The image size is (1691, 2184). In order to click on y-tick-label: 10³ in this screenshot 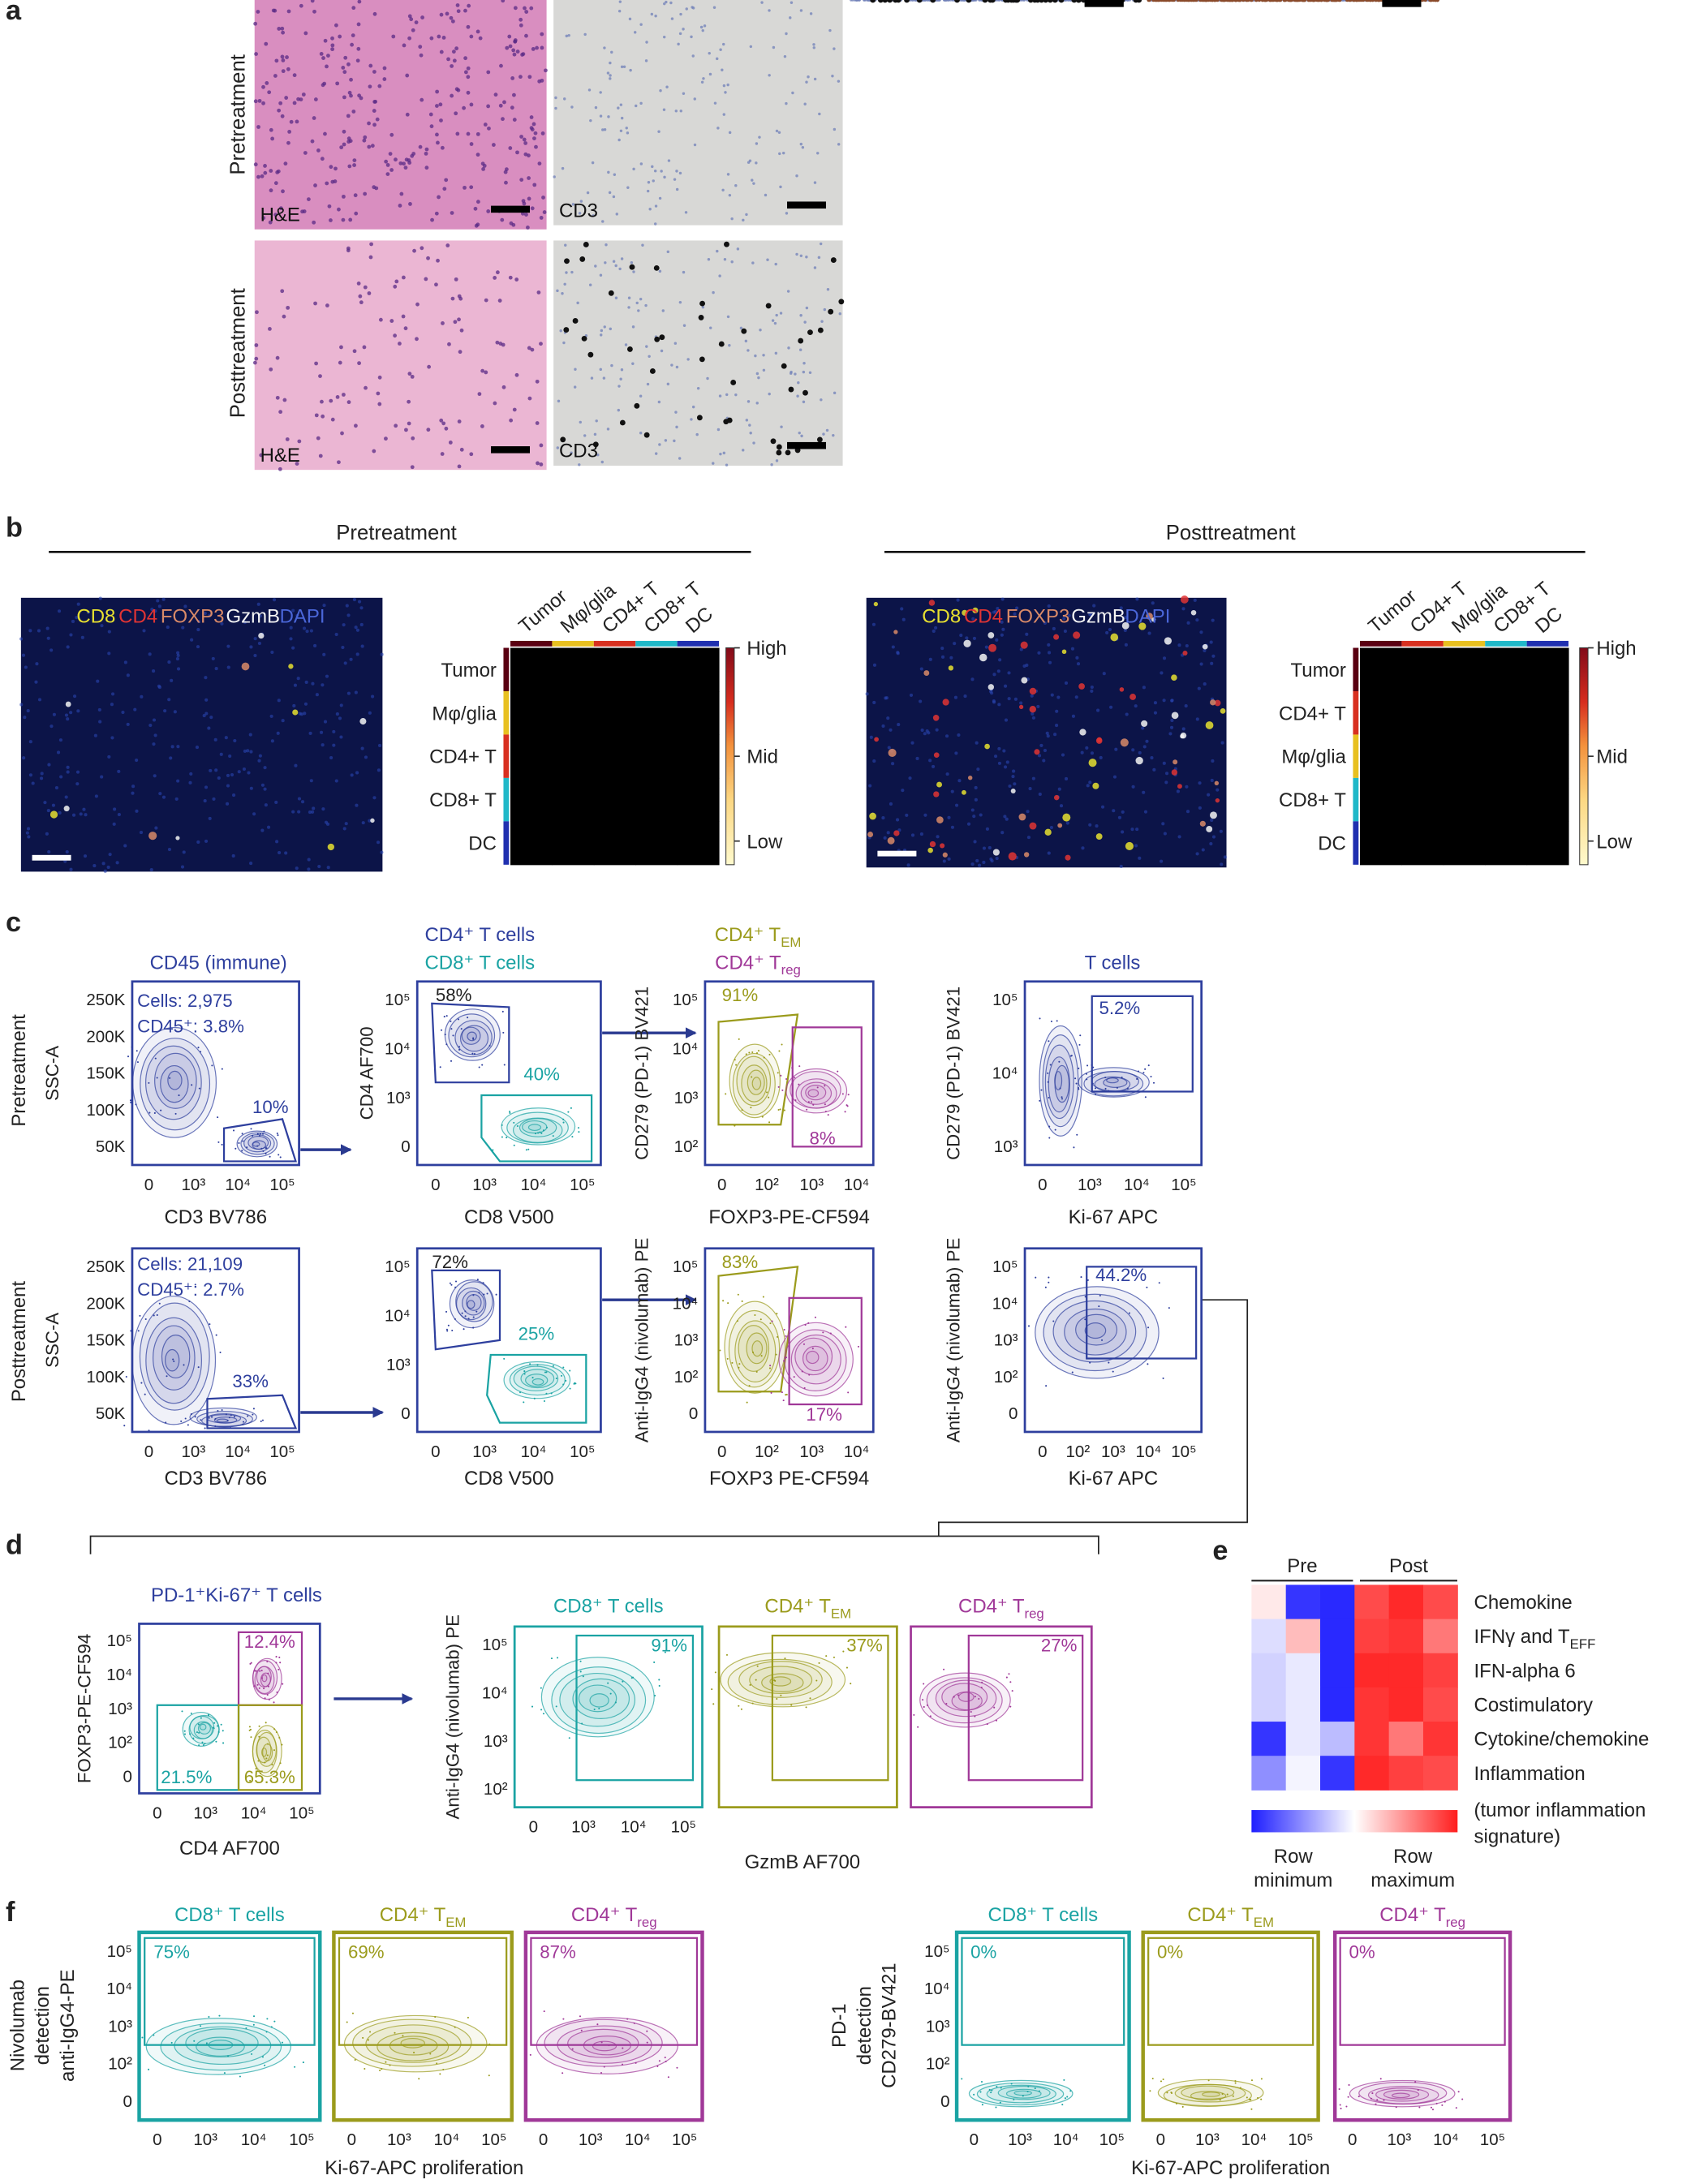, I will do `click(398, 1098)`.